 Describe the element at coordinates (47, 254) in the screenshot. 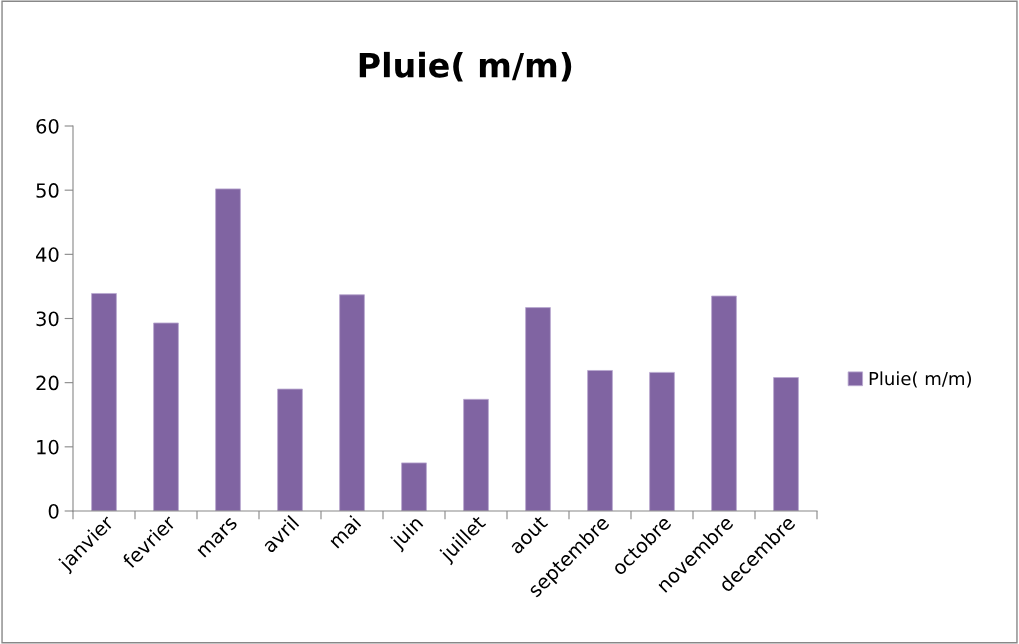

I see `y-tick-label: 40` at that location.